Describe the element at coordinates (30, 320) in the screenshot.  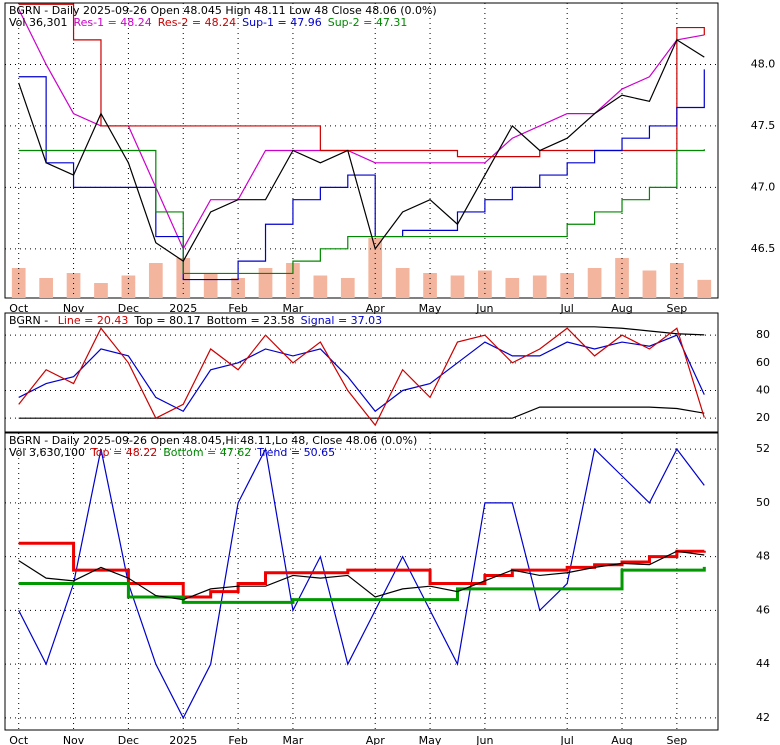
I see `header-item: BGRN -` at that location.